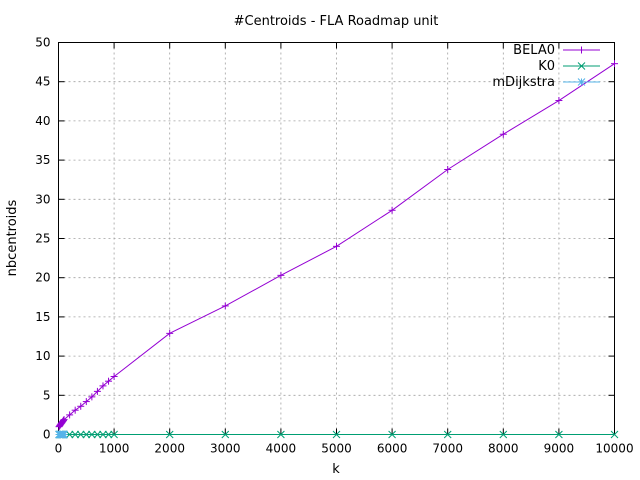 The width and height of the screenshot is (640, 480). Describe the element at coordinates (42, 82) in the screenshot. I see `y-tick-label: 45` at that location.